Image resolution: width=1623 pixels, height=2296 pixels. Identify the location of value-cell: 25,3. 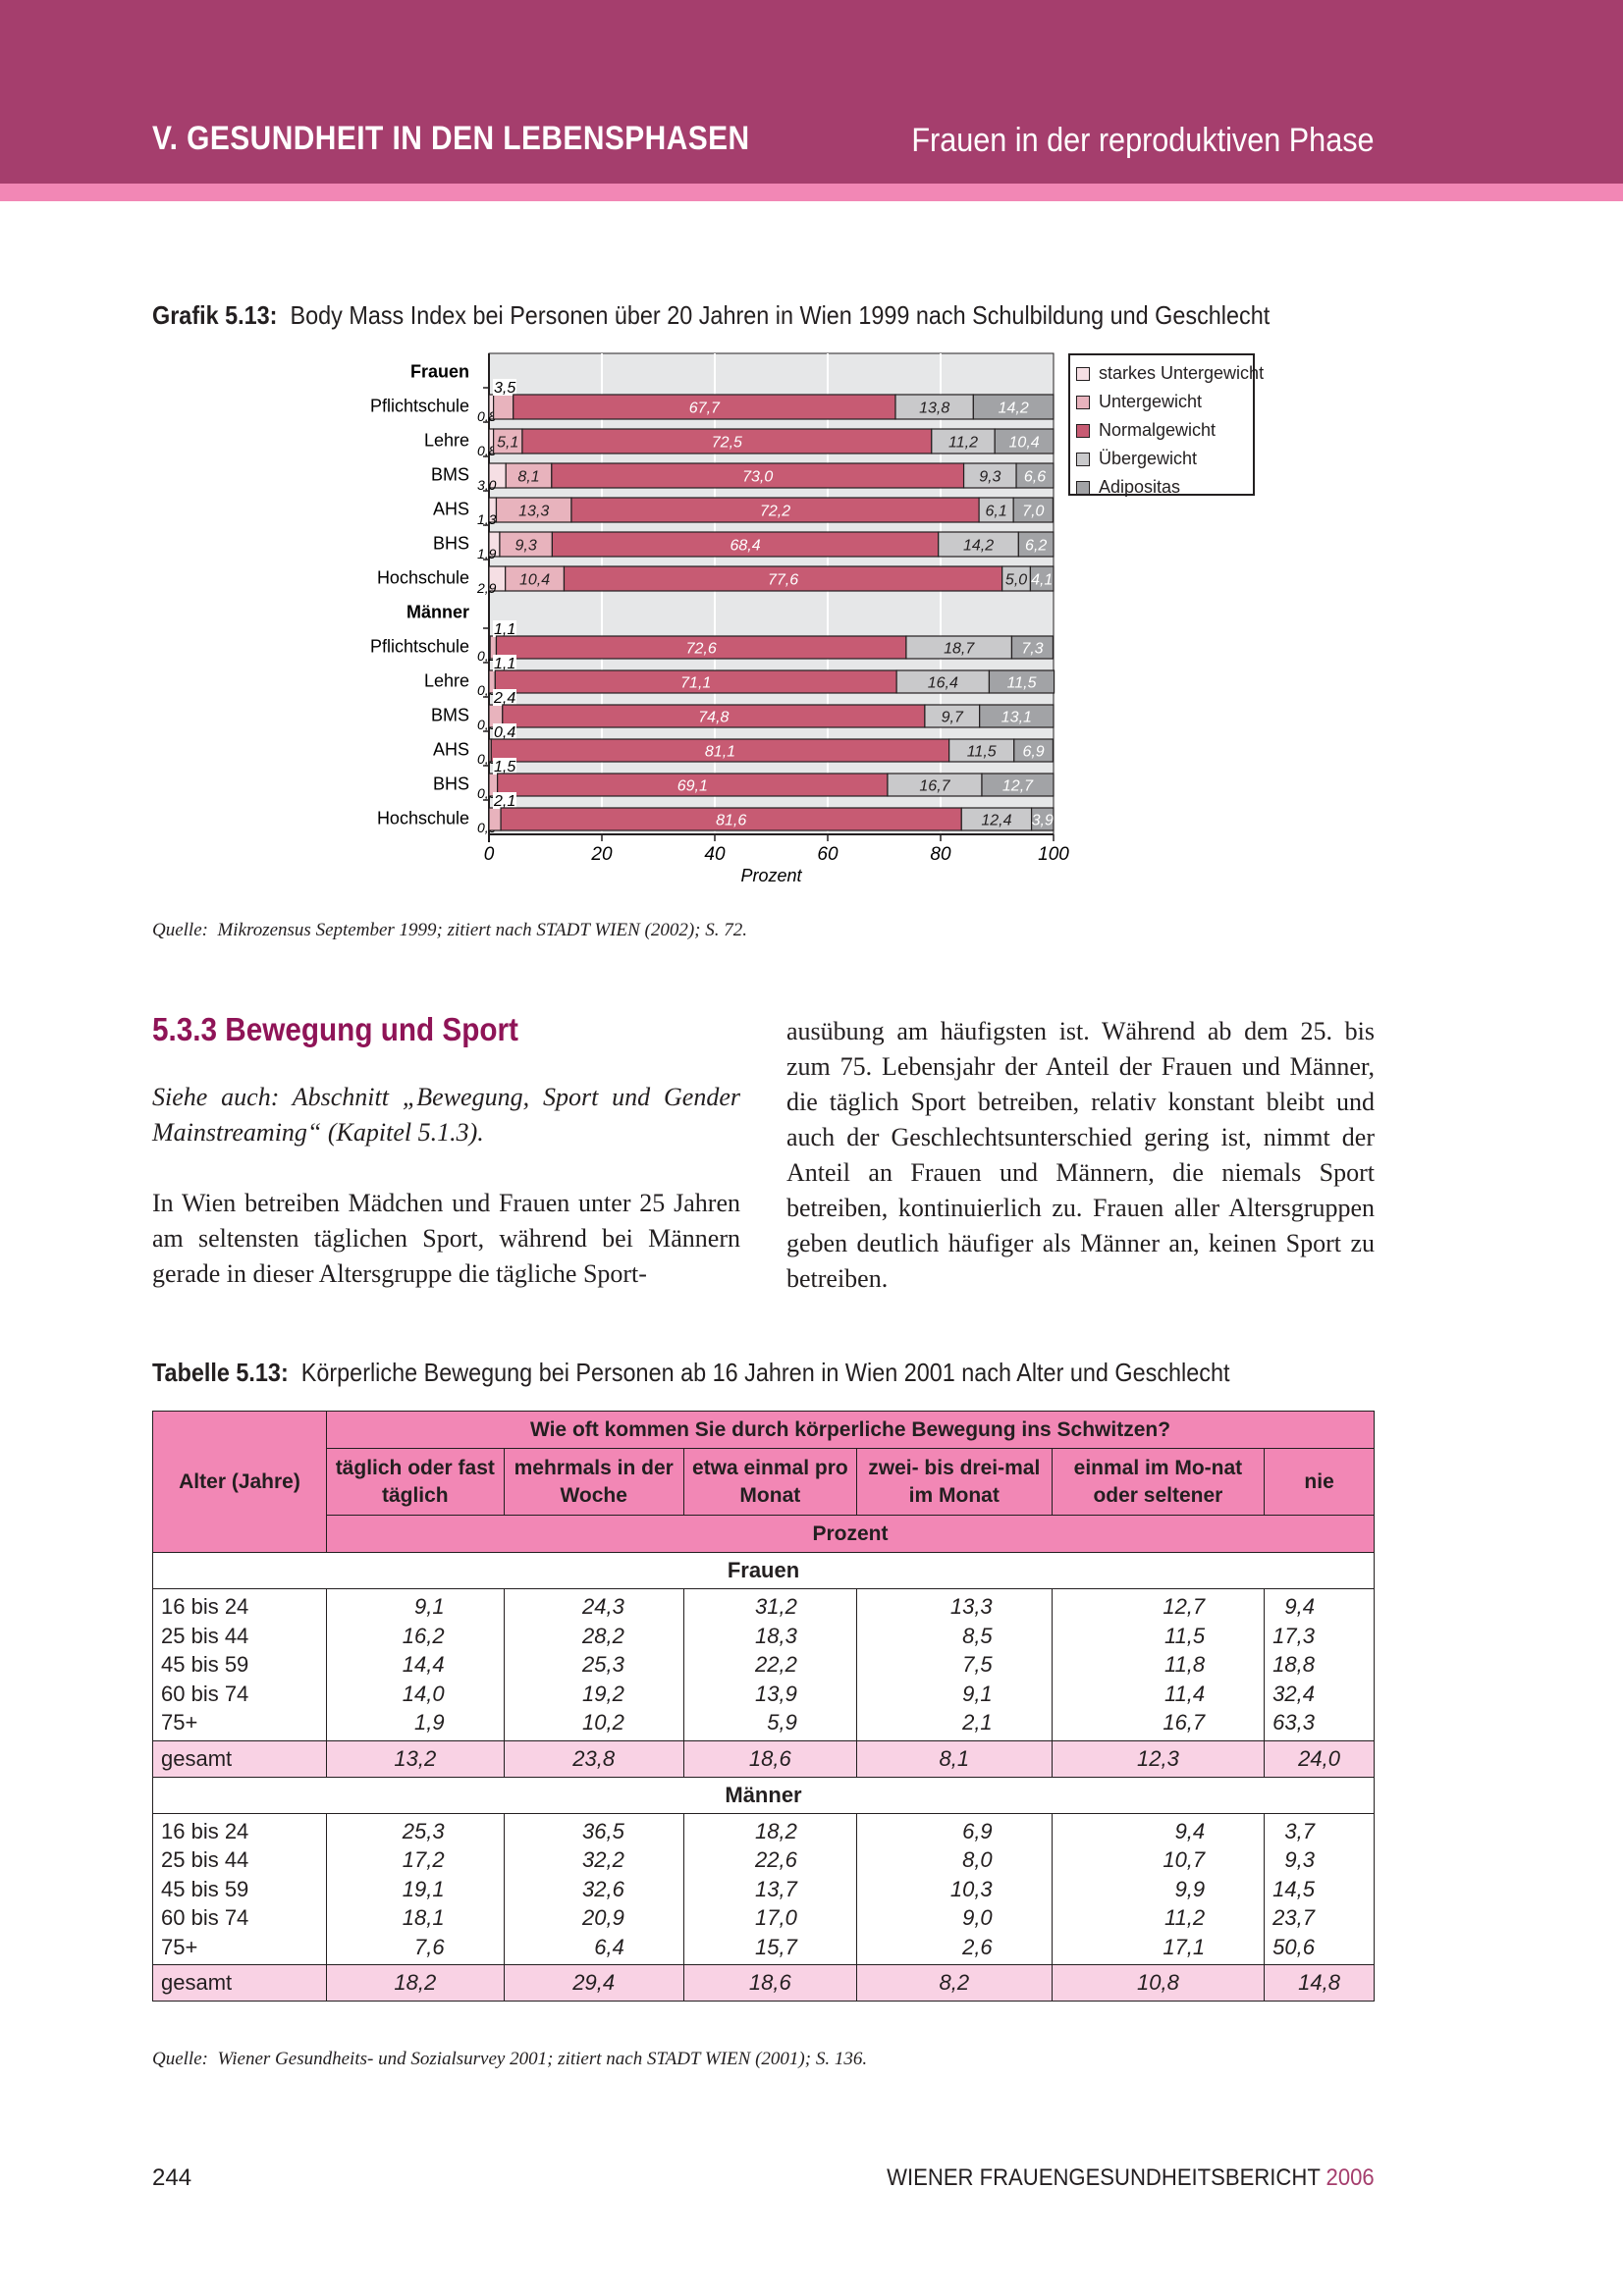
(416, 1829).